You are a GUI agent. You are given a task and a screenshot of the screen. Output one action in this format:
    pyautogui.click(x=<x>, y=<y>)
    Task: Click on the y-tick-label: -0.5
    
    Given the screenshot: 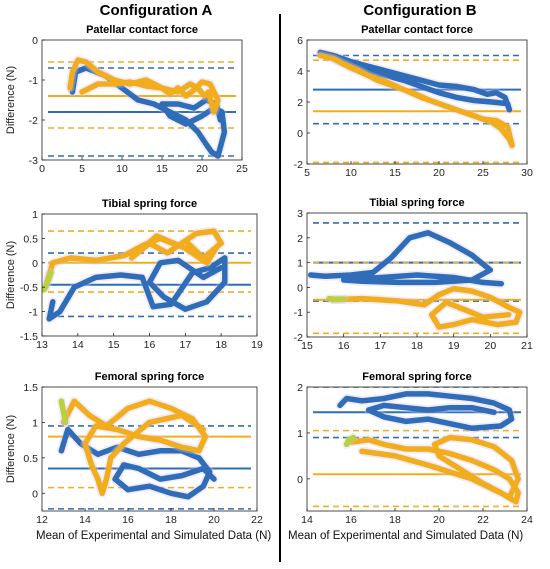 What is the action you would take?
    pyautogui.click(x=29, y=288)
    